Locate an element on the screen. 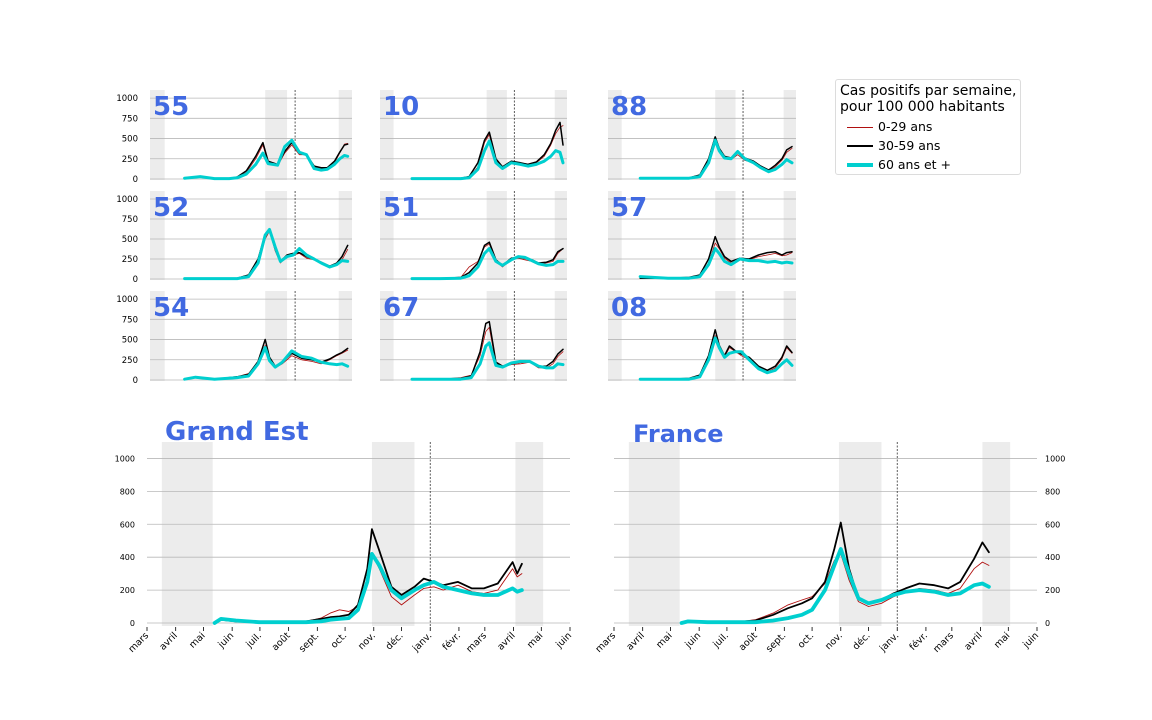 The width and height of the screenshot is (1152, 720). xtick-label-8: nov. is located at coordinates (367, 641).